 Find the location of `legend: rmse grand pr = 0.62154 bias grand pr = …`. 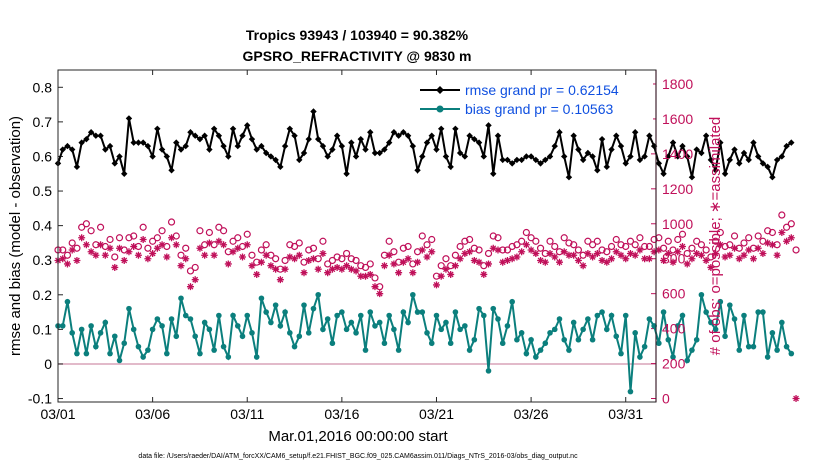

legend: rmse grand pr = 0.62154 bias grand pr = … is located at coordinates (535, 100).